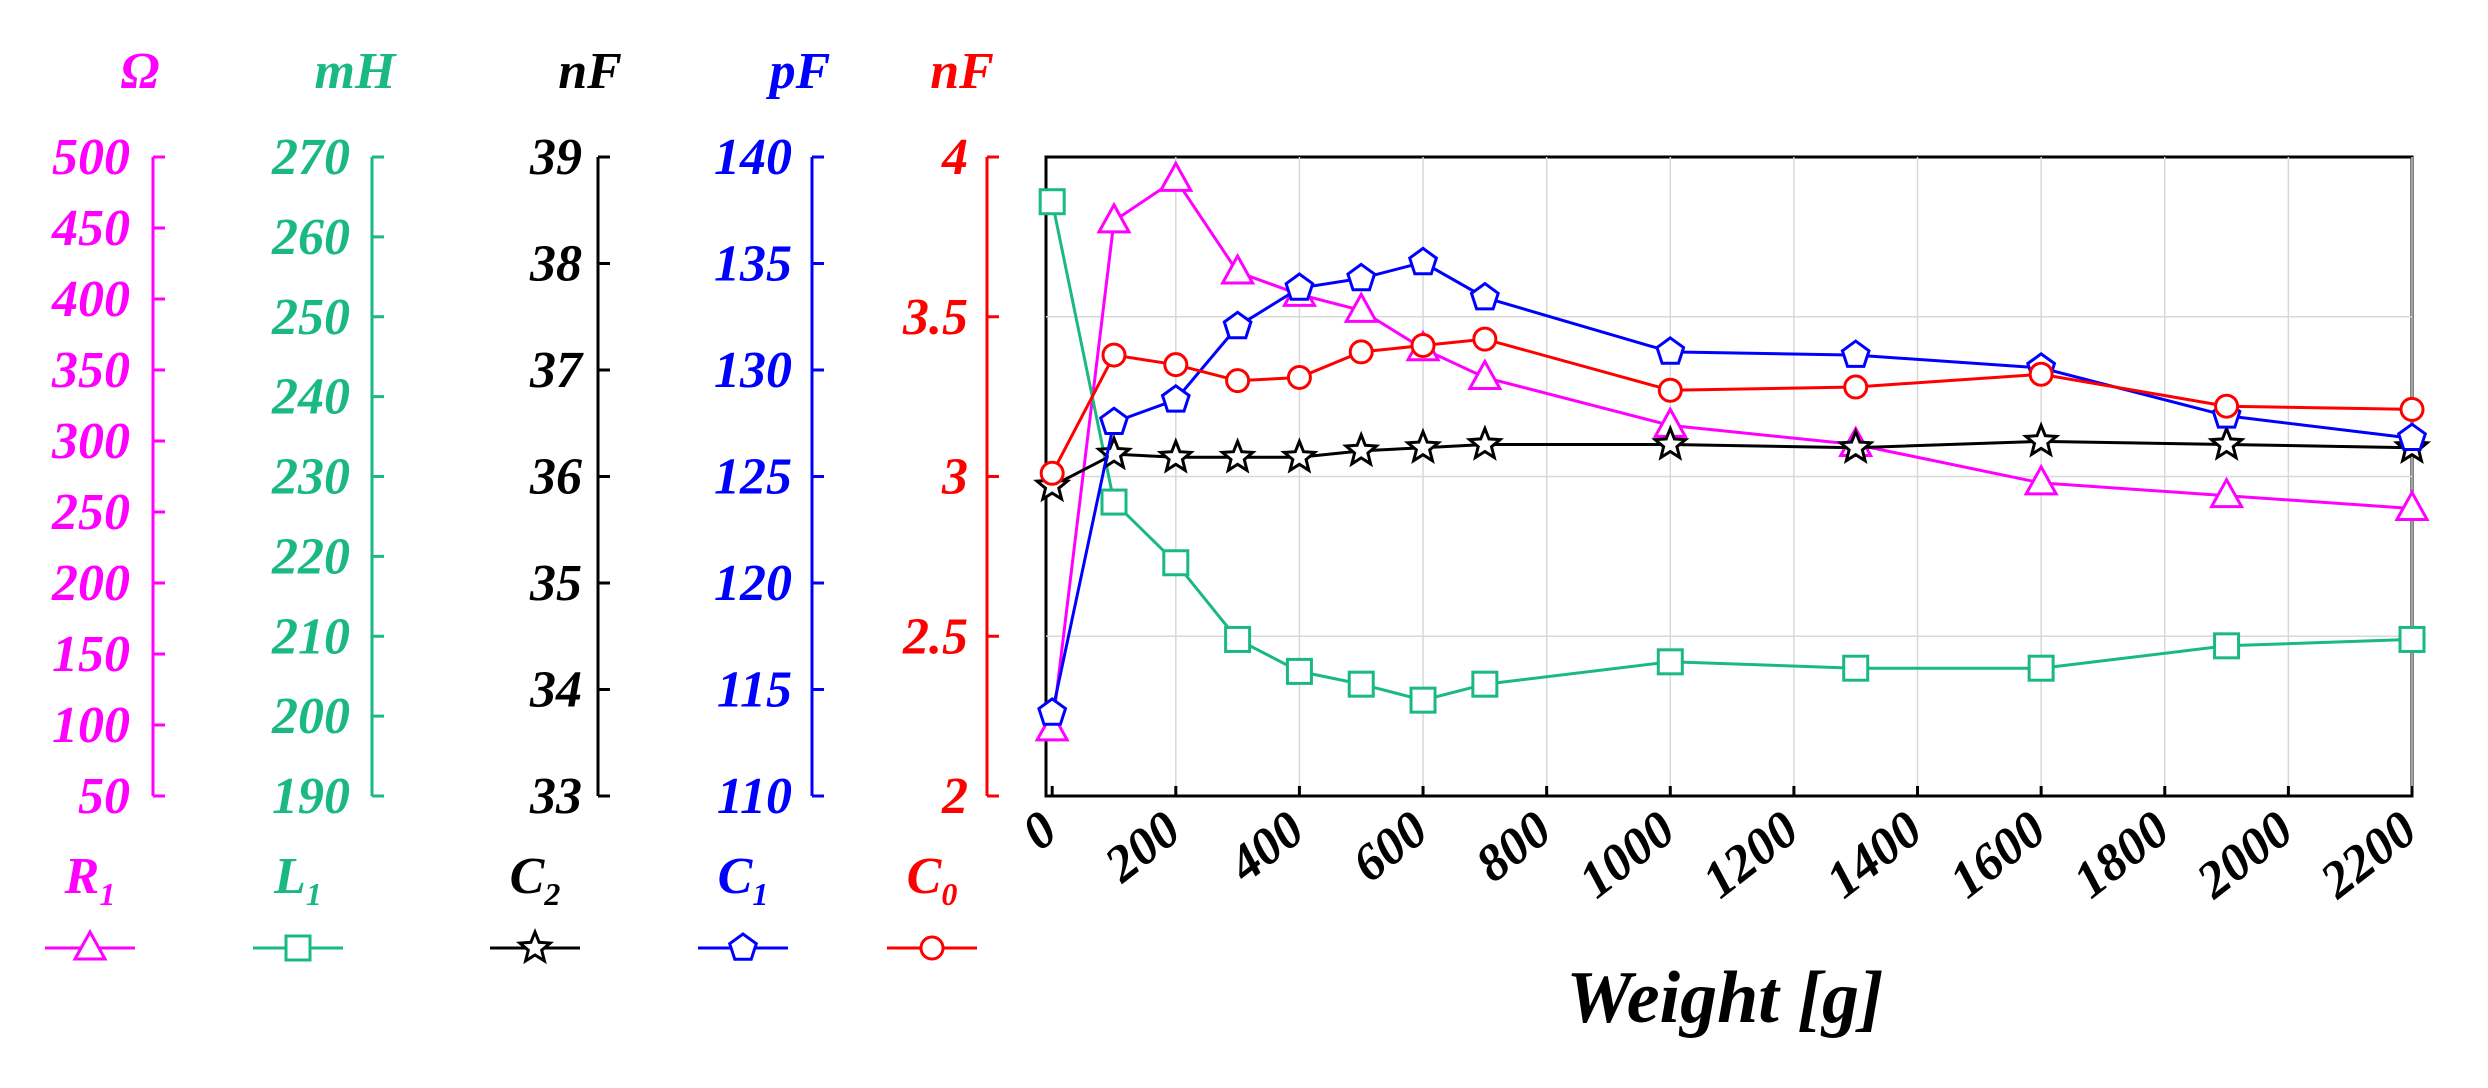 The image size is (2488, 1088). What do you see at coordinates (1390, 847) in the screenshot?
I see `x-tick-label: 600` at bounding box center [1390, 847].